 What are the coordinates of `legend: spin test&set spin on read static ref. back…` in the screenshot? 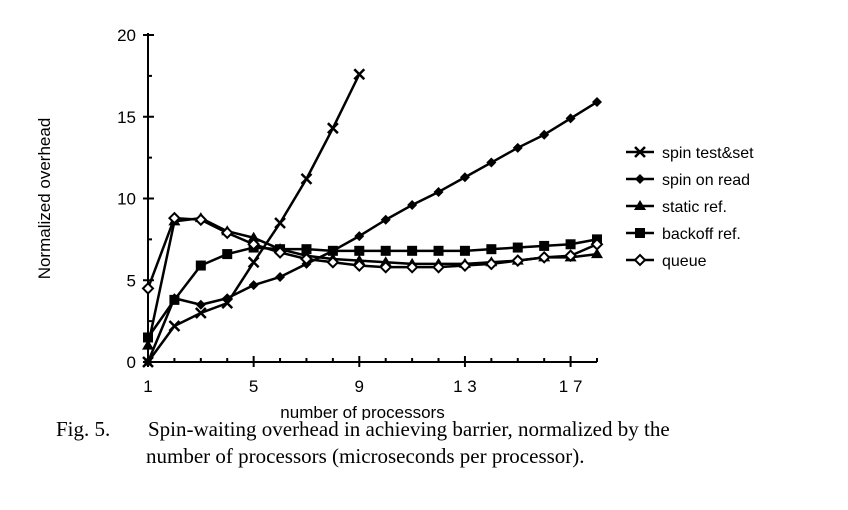 It's located at (690, 207).